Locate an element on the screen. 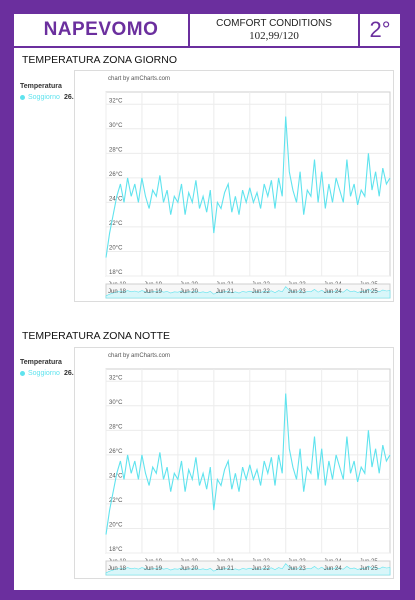  legend-giorno: Temperatura Soggiorno 26.0 is located at coordinates (49, 92).